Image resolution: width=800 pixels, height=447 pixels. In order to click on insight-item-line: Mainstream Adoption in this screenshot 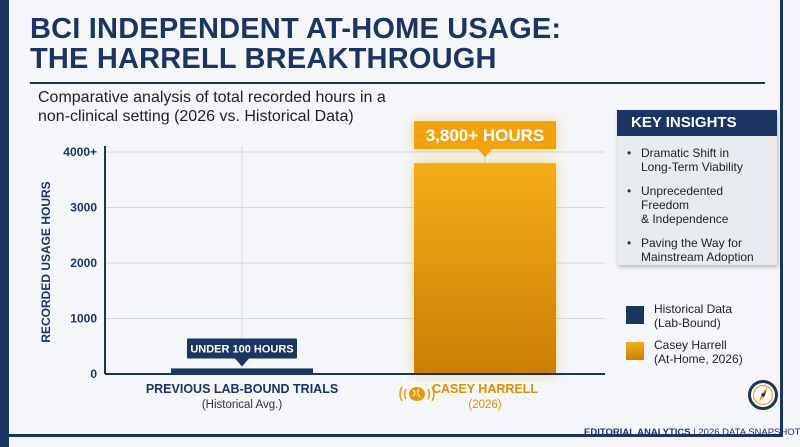, I will do `click(697, 257)`.